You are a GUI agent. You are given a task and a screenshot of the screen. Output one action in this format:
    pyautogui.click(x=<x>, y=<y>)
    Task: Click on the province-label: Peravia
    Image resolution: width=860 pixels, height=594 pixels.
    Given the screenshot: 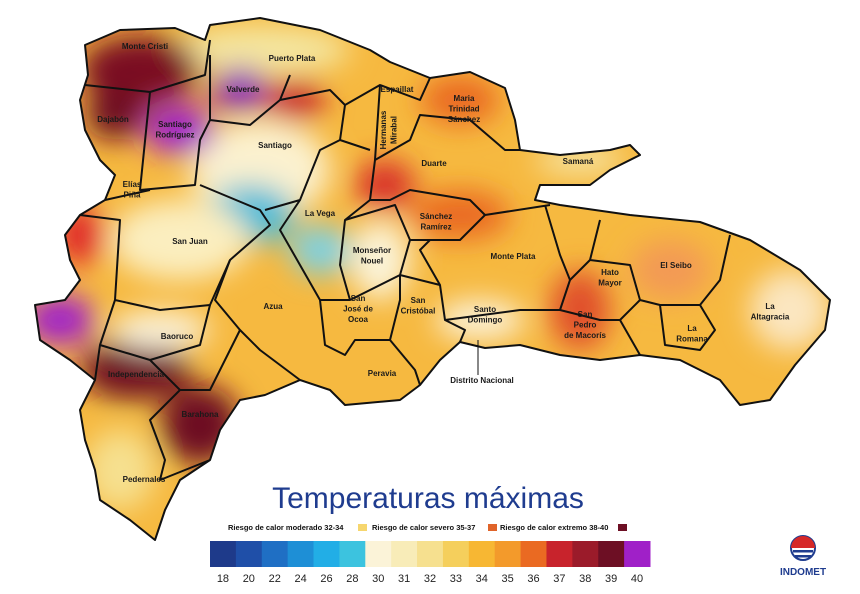 What is the action you would take?
    pyautogui.click(x=382, y=373)
    